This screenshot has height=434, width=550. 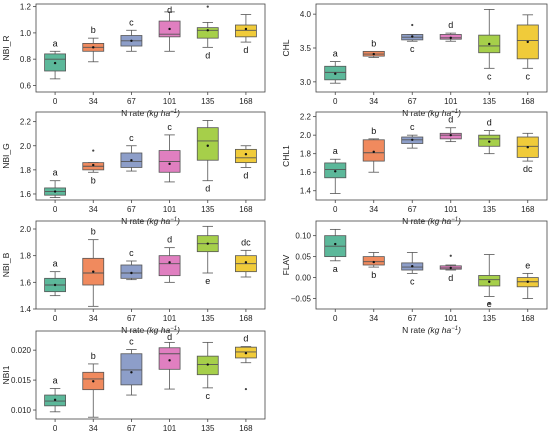 I want to click on outlier-point, so click(x=207, y=6).